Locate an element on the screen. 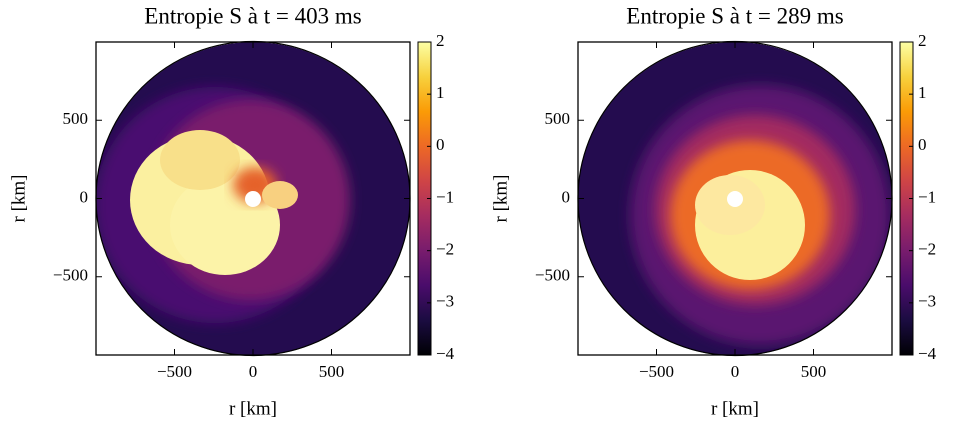 This screenshot has width=954, height=436. chart-title: Entropie S à t = 403 ms is located at coordinates (252, 15).